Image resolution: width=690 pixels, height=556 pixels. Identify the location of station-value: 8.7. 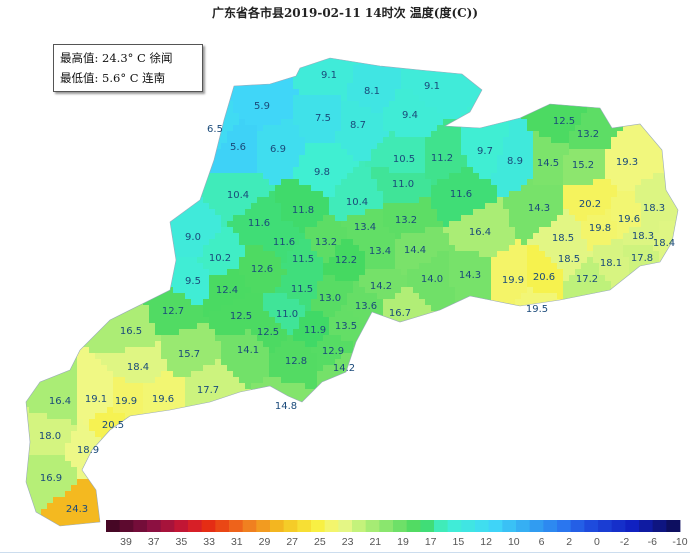
(358, 125).